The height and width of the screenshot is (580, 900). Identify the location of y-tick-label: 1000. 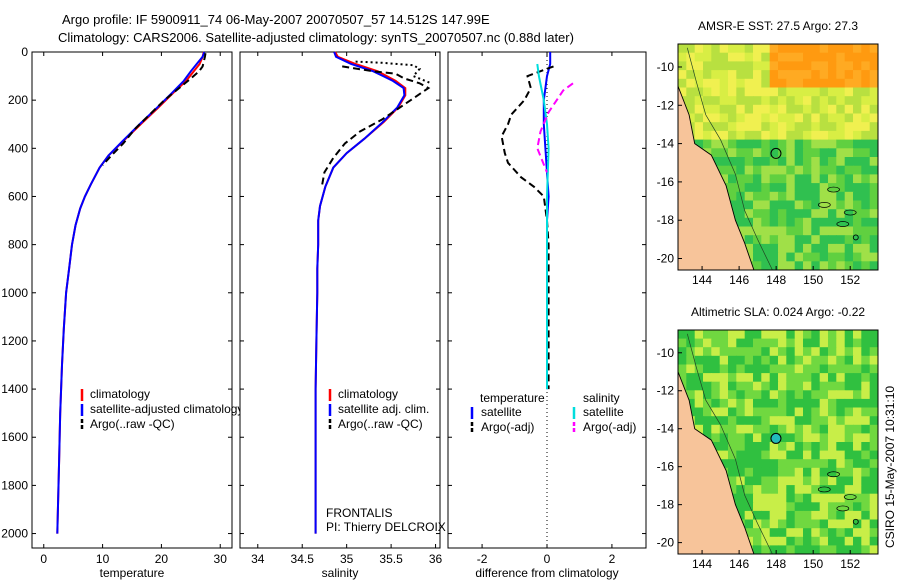
(14, 293).